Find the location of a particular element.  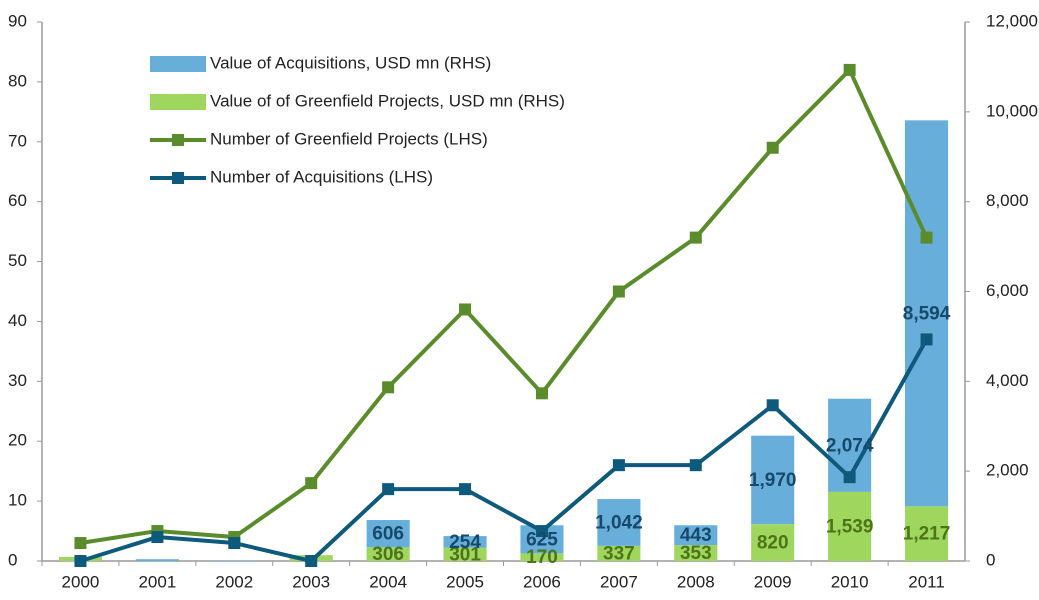

value-label: 1,217 is located at coordinates (927, 534).